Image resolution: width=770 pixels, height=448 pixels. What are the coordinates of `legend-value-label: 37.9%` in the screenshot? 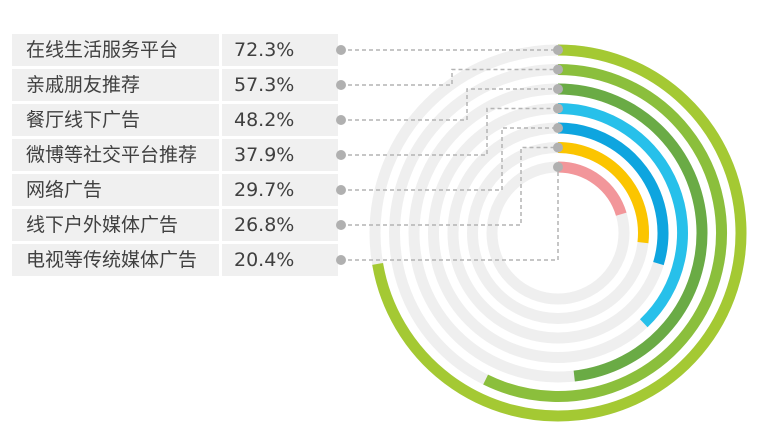 It's located at (280, 155).